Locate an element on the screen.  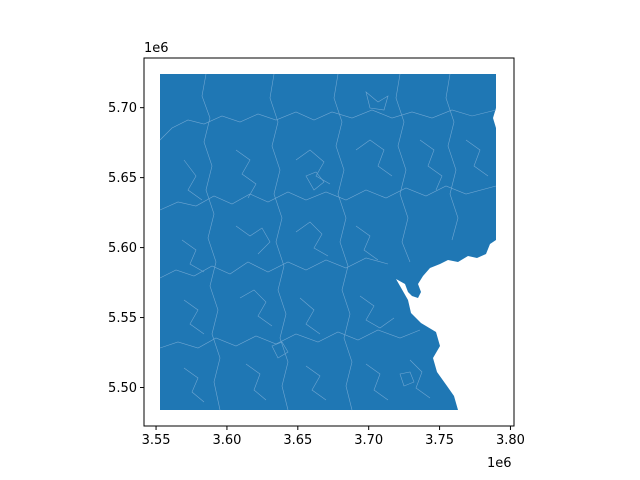
x-tick-label: 3.65 is located at coordinates (297, 440).